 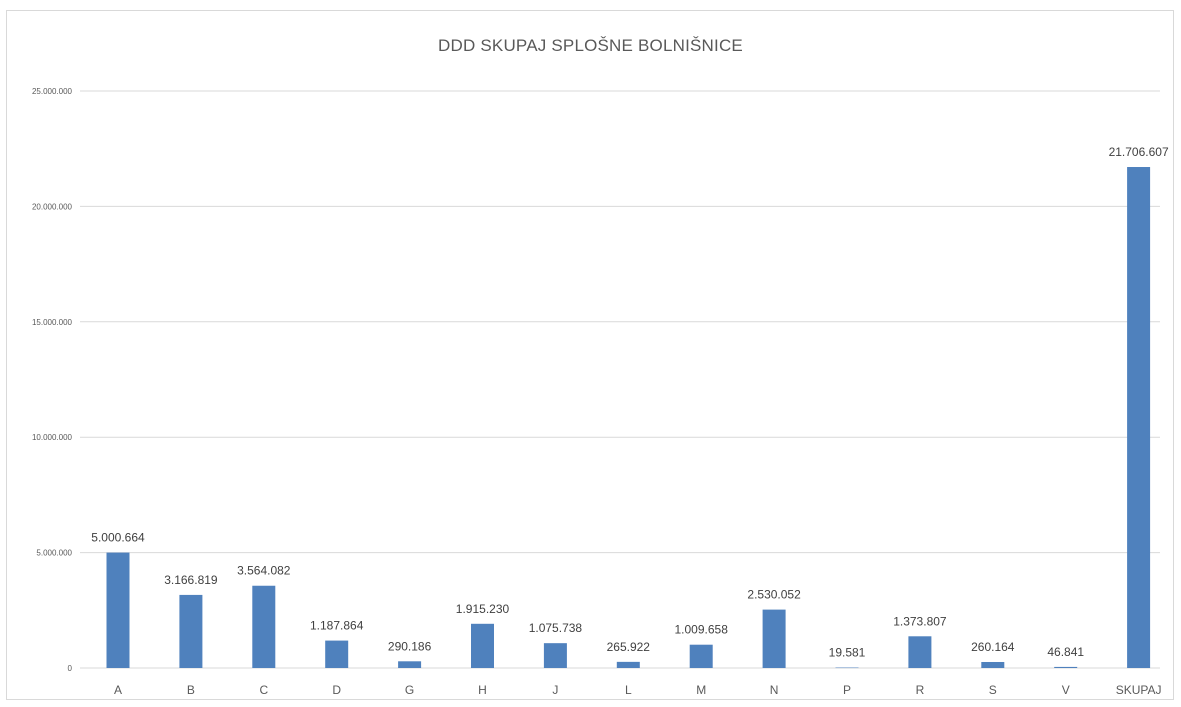 I want to click on category-label-s: S, so click(x=993, y=690).